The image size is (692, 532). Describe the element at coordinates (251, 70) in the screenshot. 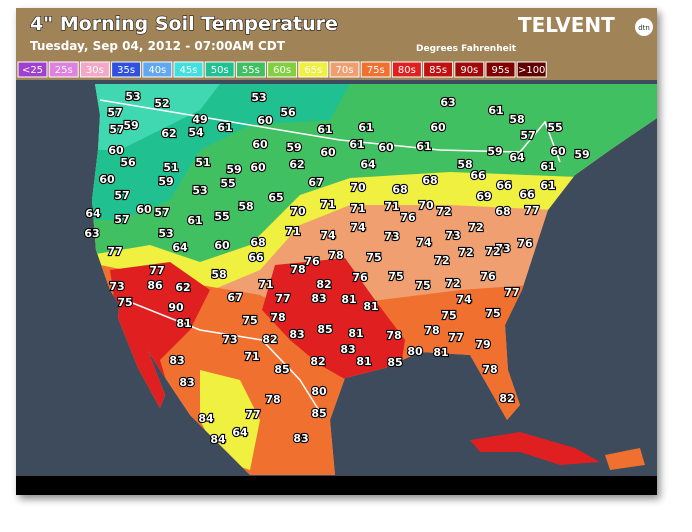

I see `legend-label: 55s` at that location.